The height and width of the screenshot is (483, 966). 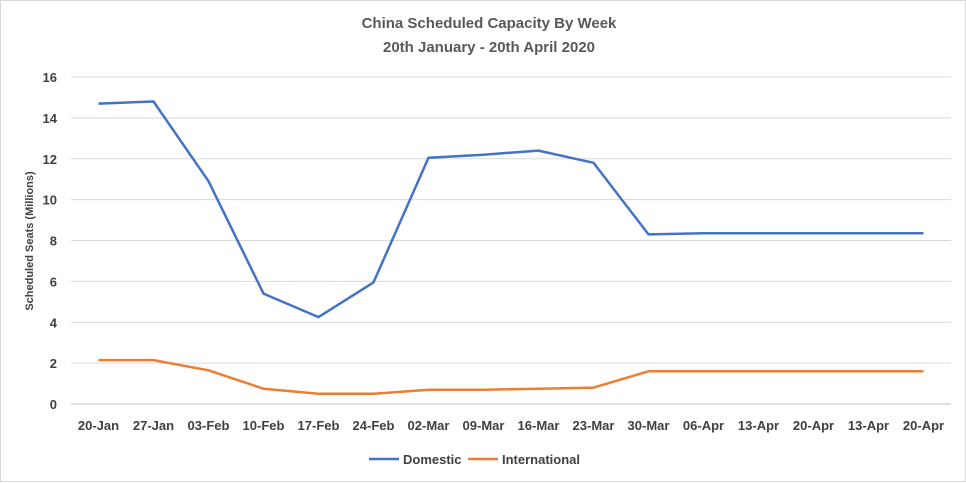 I want to click on chart-subtitle: 20th January - 20th April 2020, so click(x=489, y=47).